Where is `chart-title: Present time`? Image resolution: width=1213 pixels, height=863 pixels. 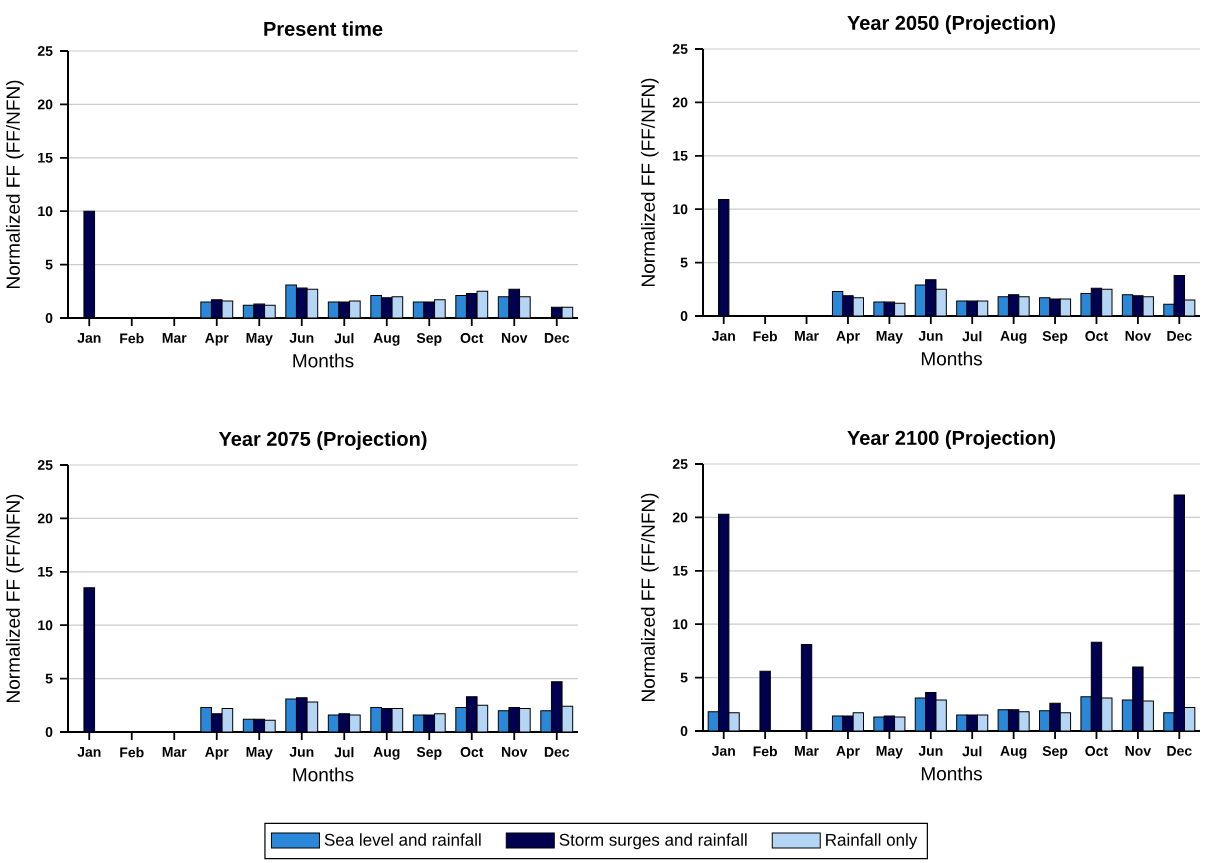
chart-title: Present time is located at coordinates (323, 28).